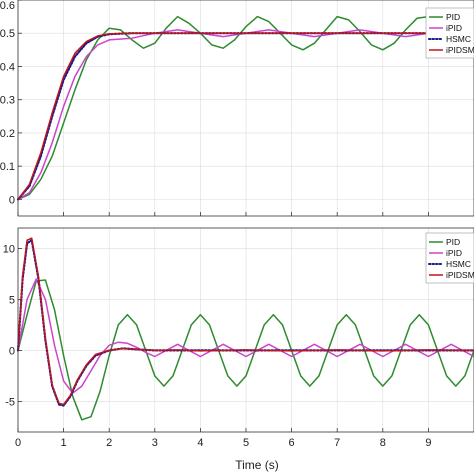 The image size is (474, 474). What do you see at coordinates (18, 443) in the screenshot?
I see `x-tick-label: 0` at bounding box center [18, 443].